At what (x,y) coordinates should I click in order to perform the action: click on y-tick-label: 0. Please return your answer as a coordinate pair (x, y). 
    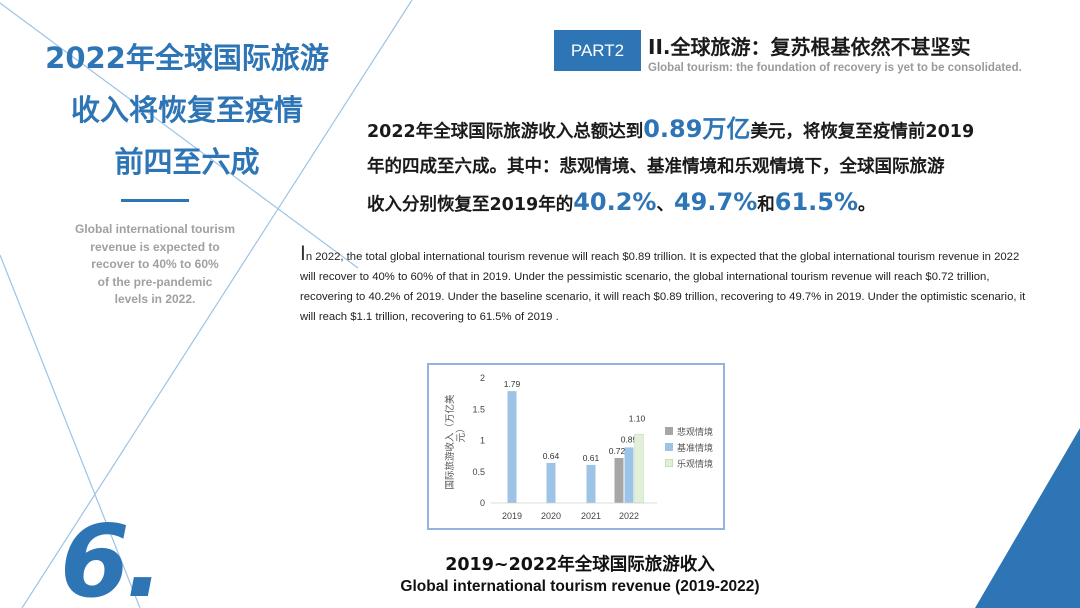
    Looking at the image, I should click on (482, 503).